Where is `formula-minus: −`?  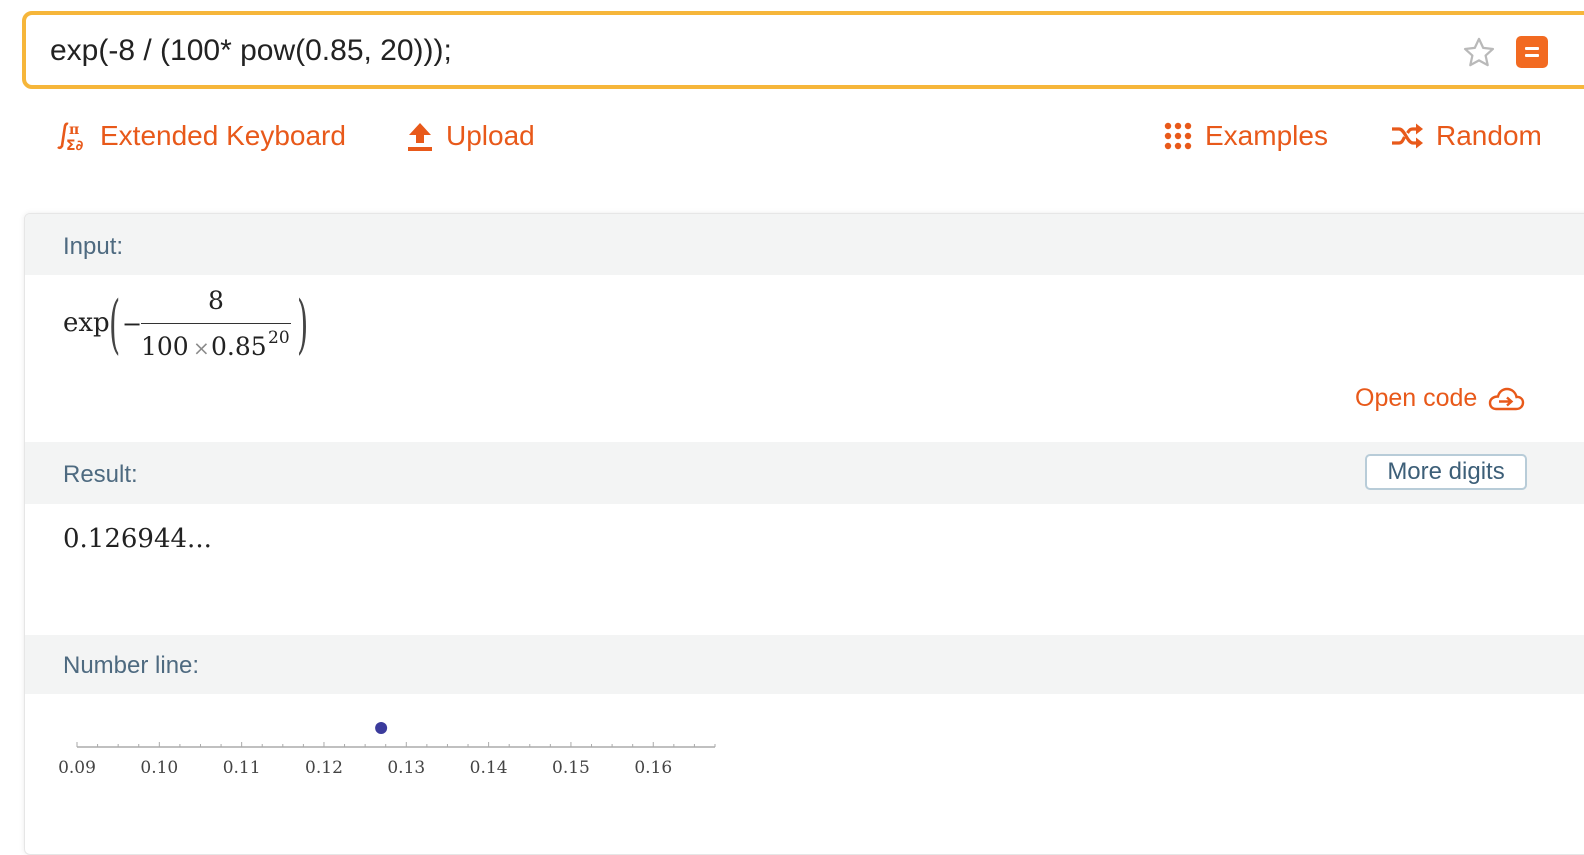 formula-minus: − is located at coordinates (132, 324).